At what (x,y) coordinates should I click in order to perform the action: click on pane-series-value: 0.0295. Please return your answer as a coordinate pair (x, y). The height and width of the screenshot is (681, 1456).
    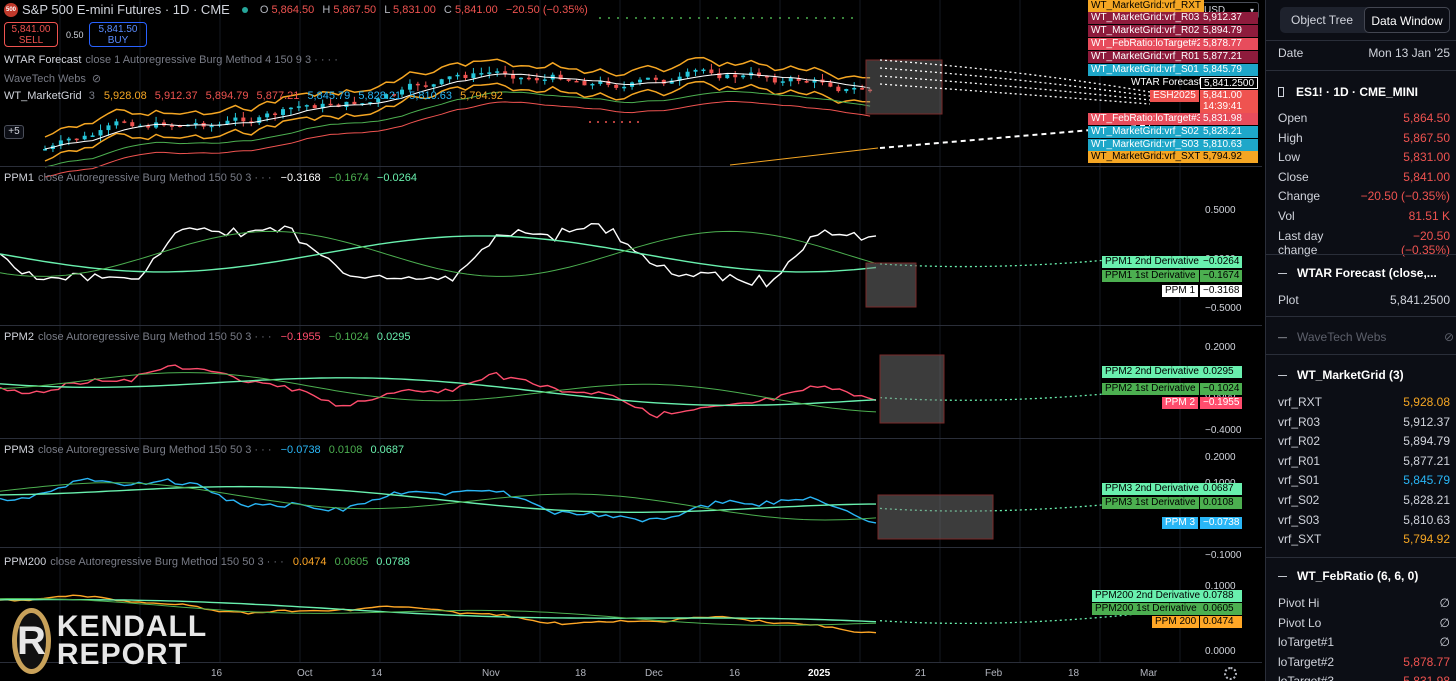
    Looking at the image, I should click on (1221, 372).